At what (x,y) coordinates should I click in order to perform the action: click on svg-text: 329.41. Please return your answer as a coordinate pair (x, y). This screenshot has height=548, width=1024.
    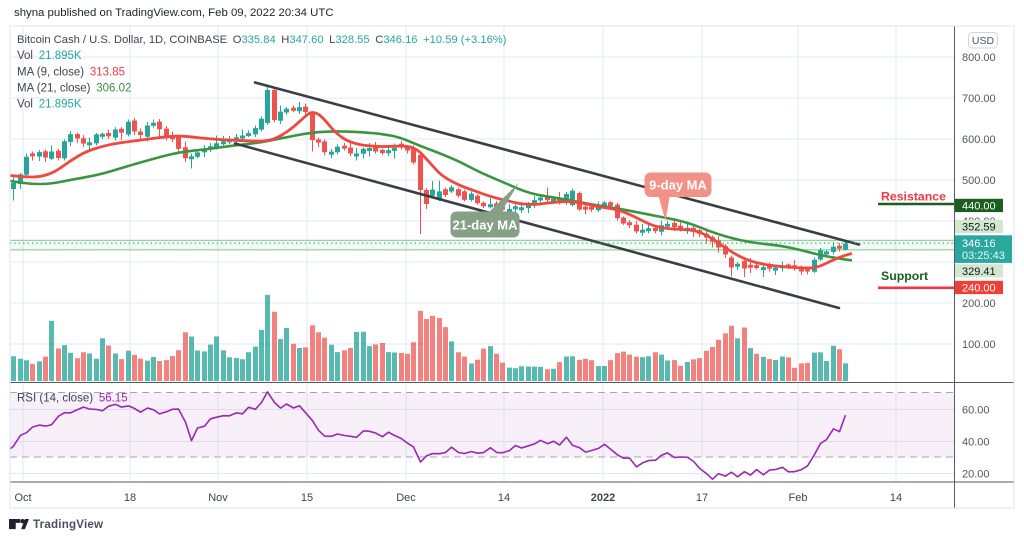
    Looking at the image, I should click on (979, 272).